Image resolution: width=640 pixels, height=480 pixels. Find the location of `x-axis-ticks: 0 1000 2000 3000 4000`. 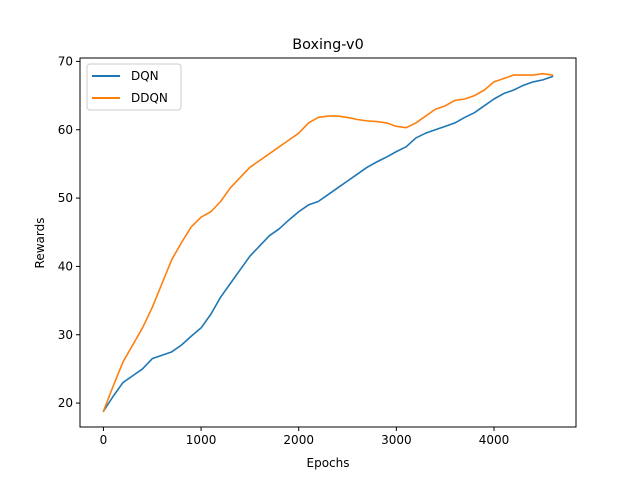

x-axis-ticks: 0 1000 2000 3000 4000 is located at coordinates (305, 437).